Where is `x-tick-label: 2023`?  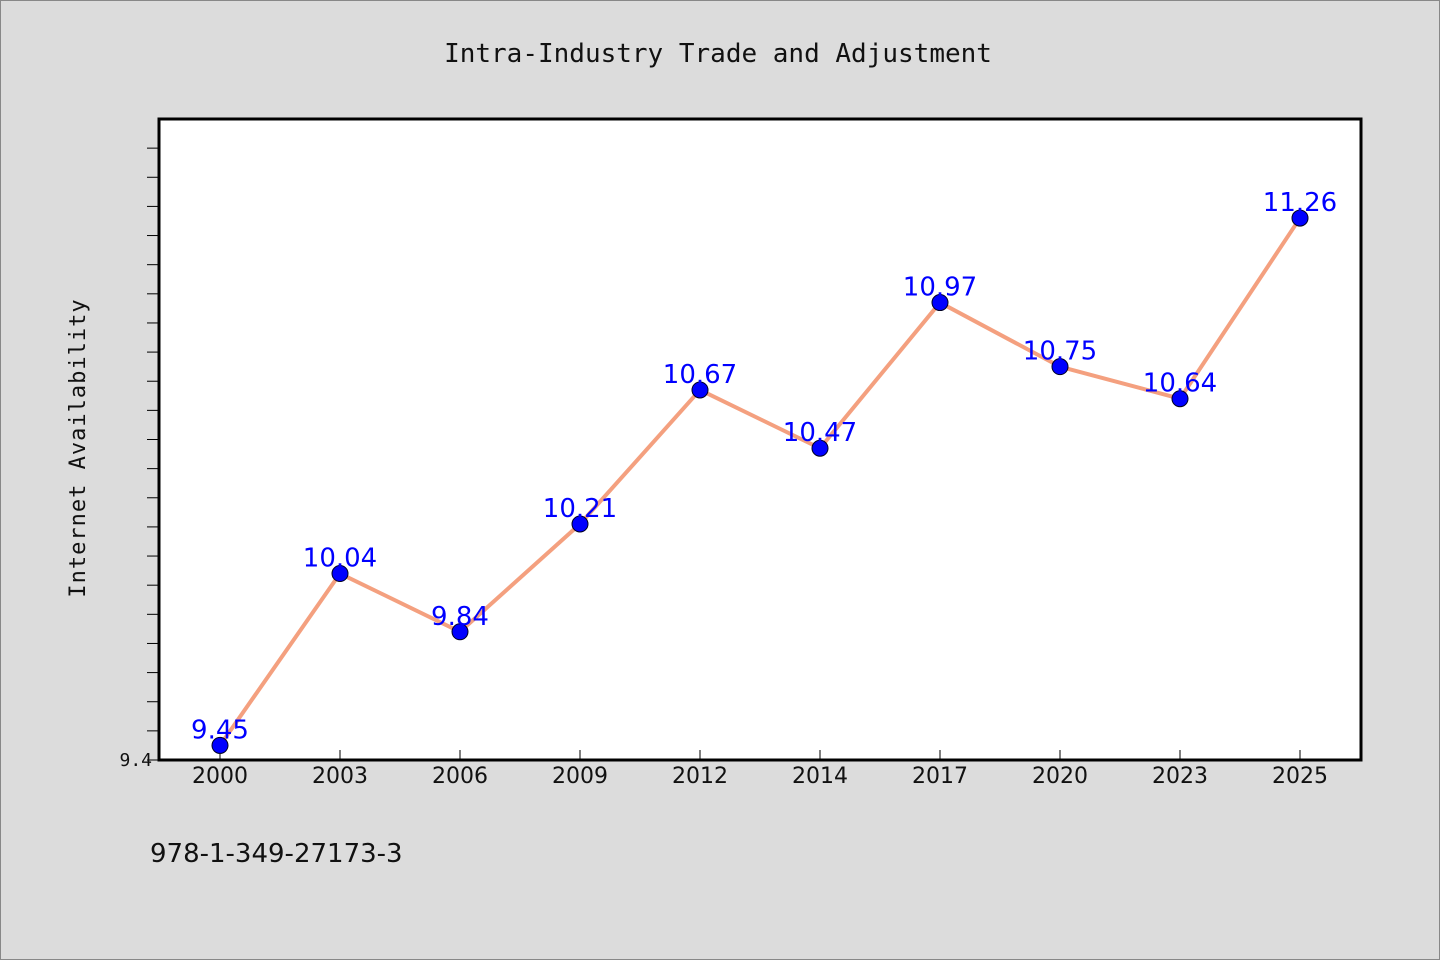
x-tick-label: 2023 is located at coordinates (1180, 776).